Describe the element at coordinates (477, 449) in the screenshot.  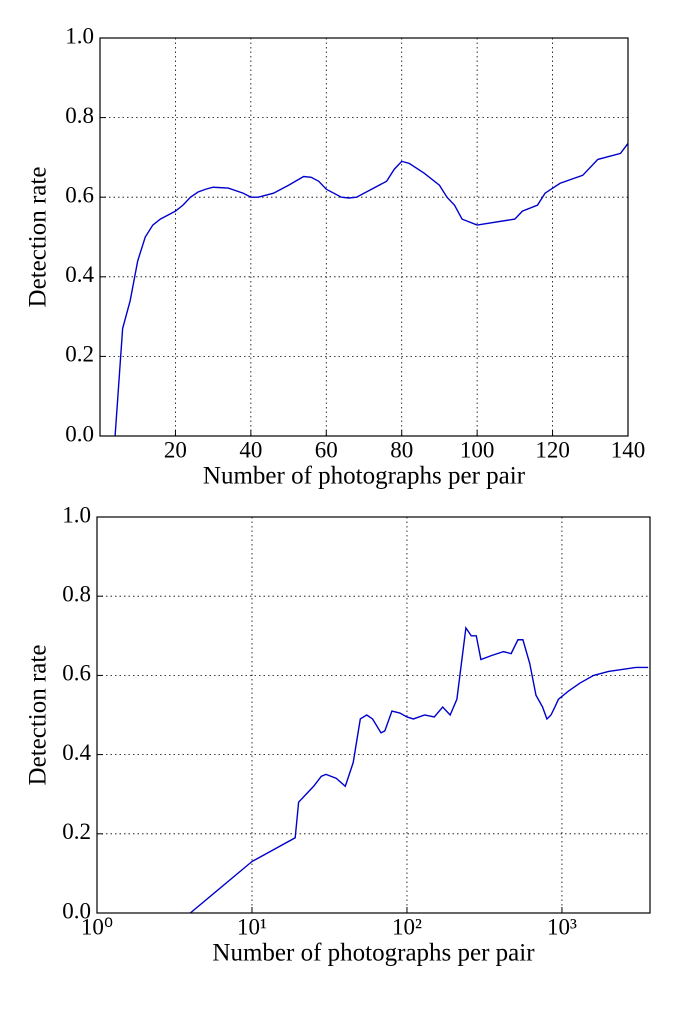
I see `x-tick-label: 100` at that location.